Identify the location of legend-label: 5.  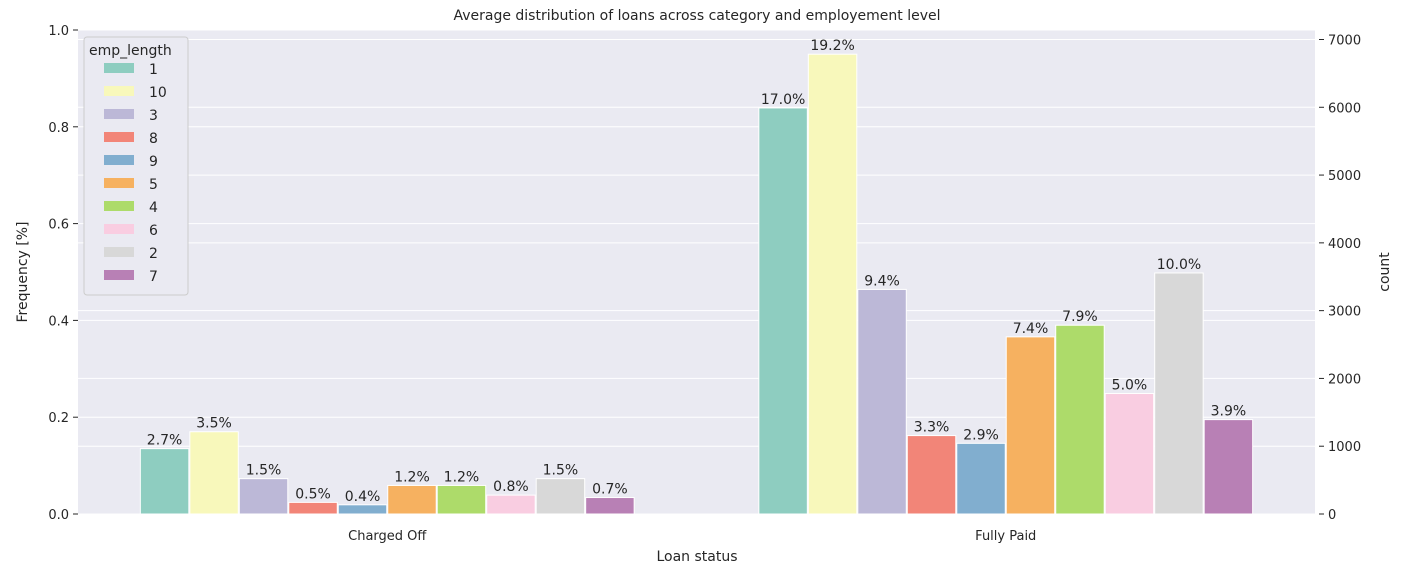
(153, 185).